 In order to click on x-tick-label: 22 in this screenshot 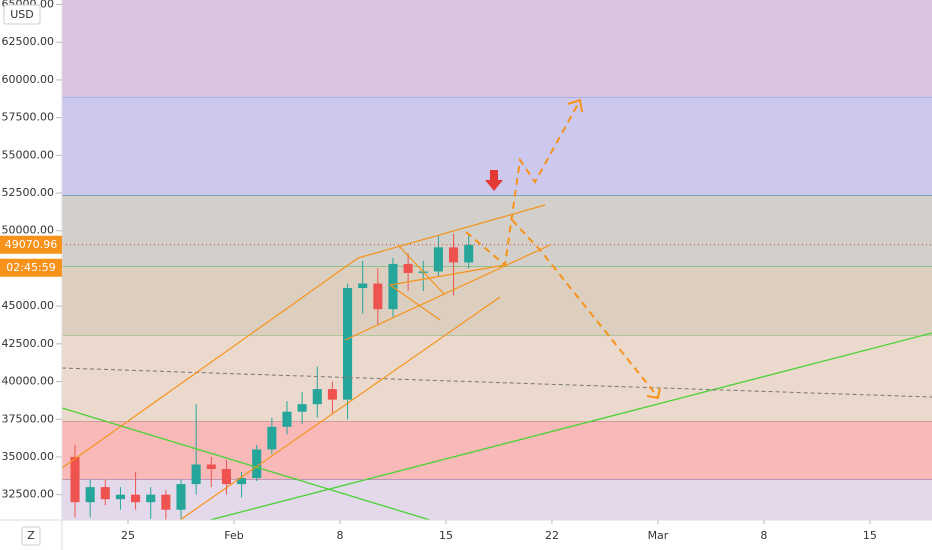, I will do `click(552, 535)`.